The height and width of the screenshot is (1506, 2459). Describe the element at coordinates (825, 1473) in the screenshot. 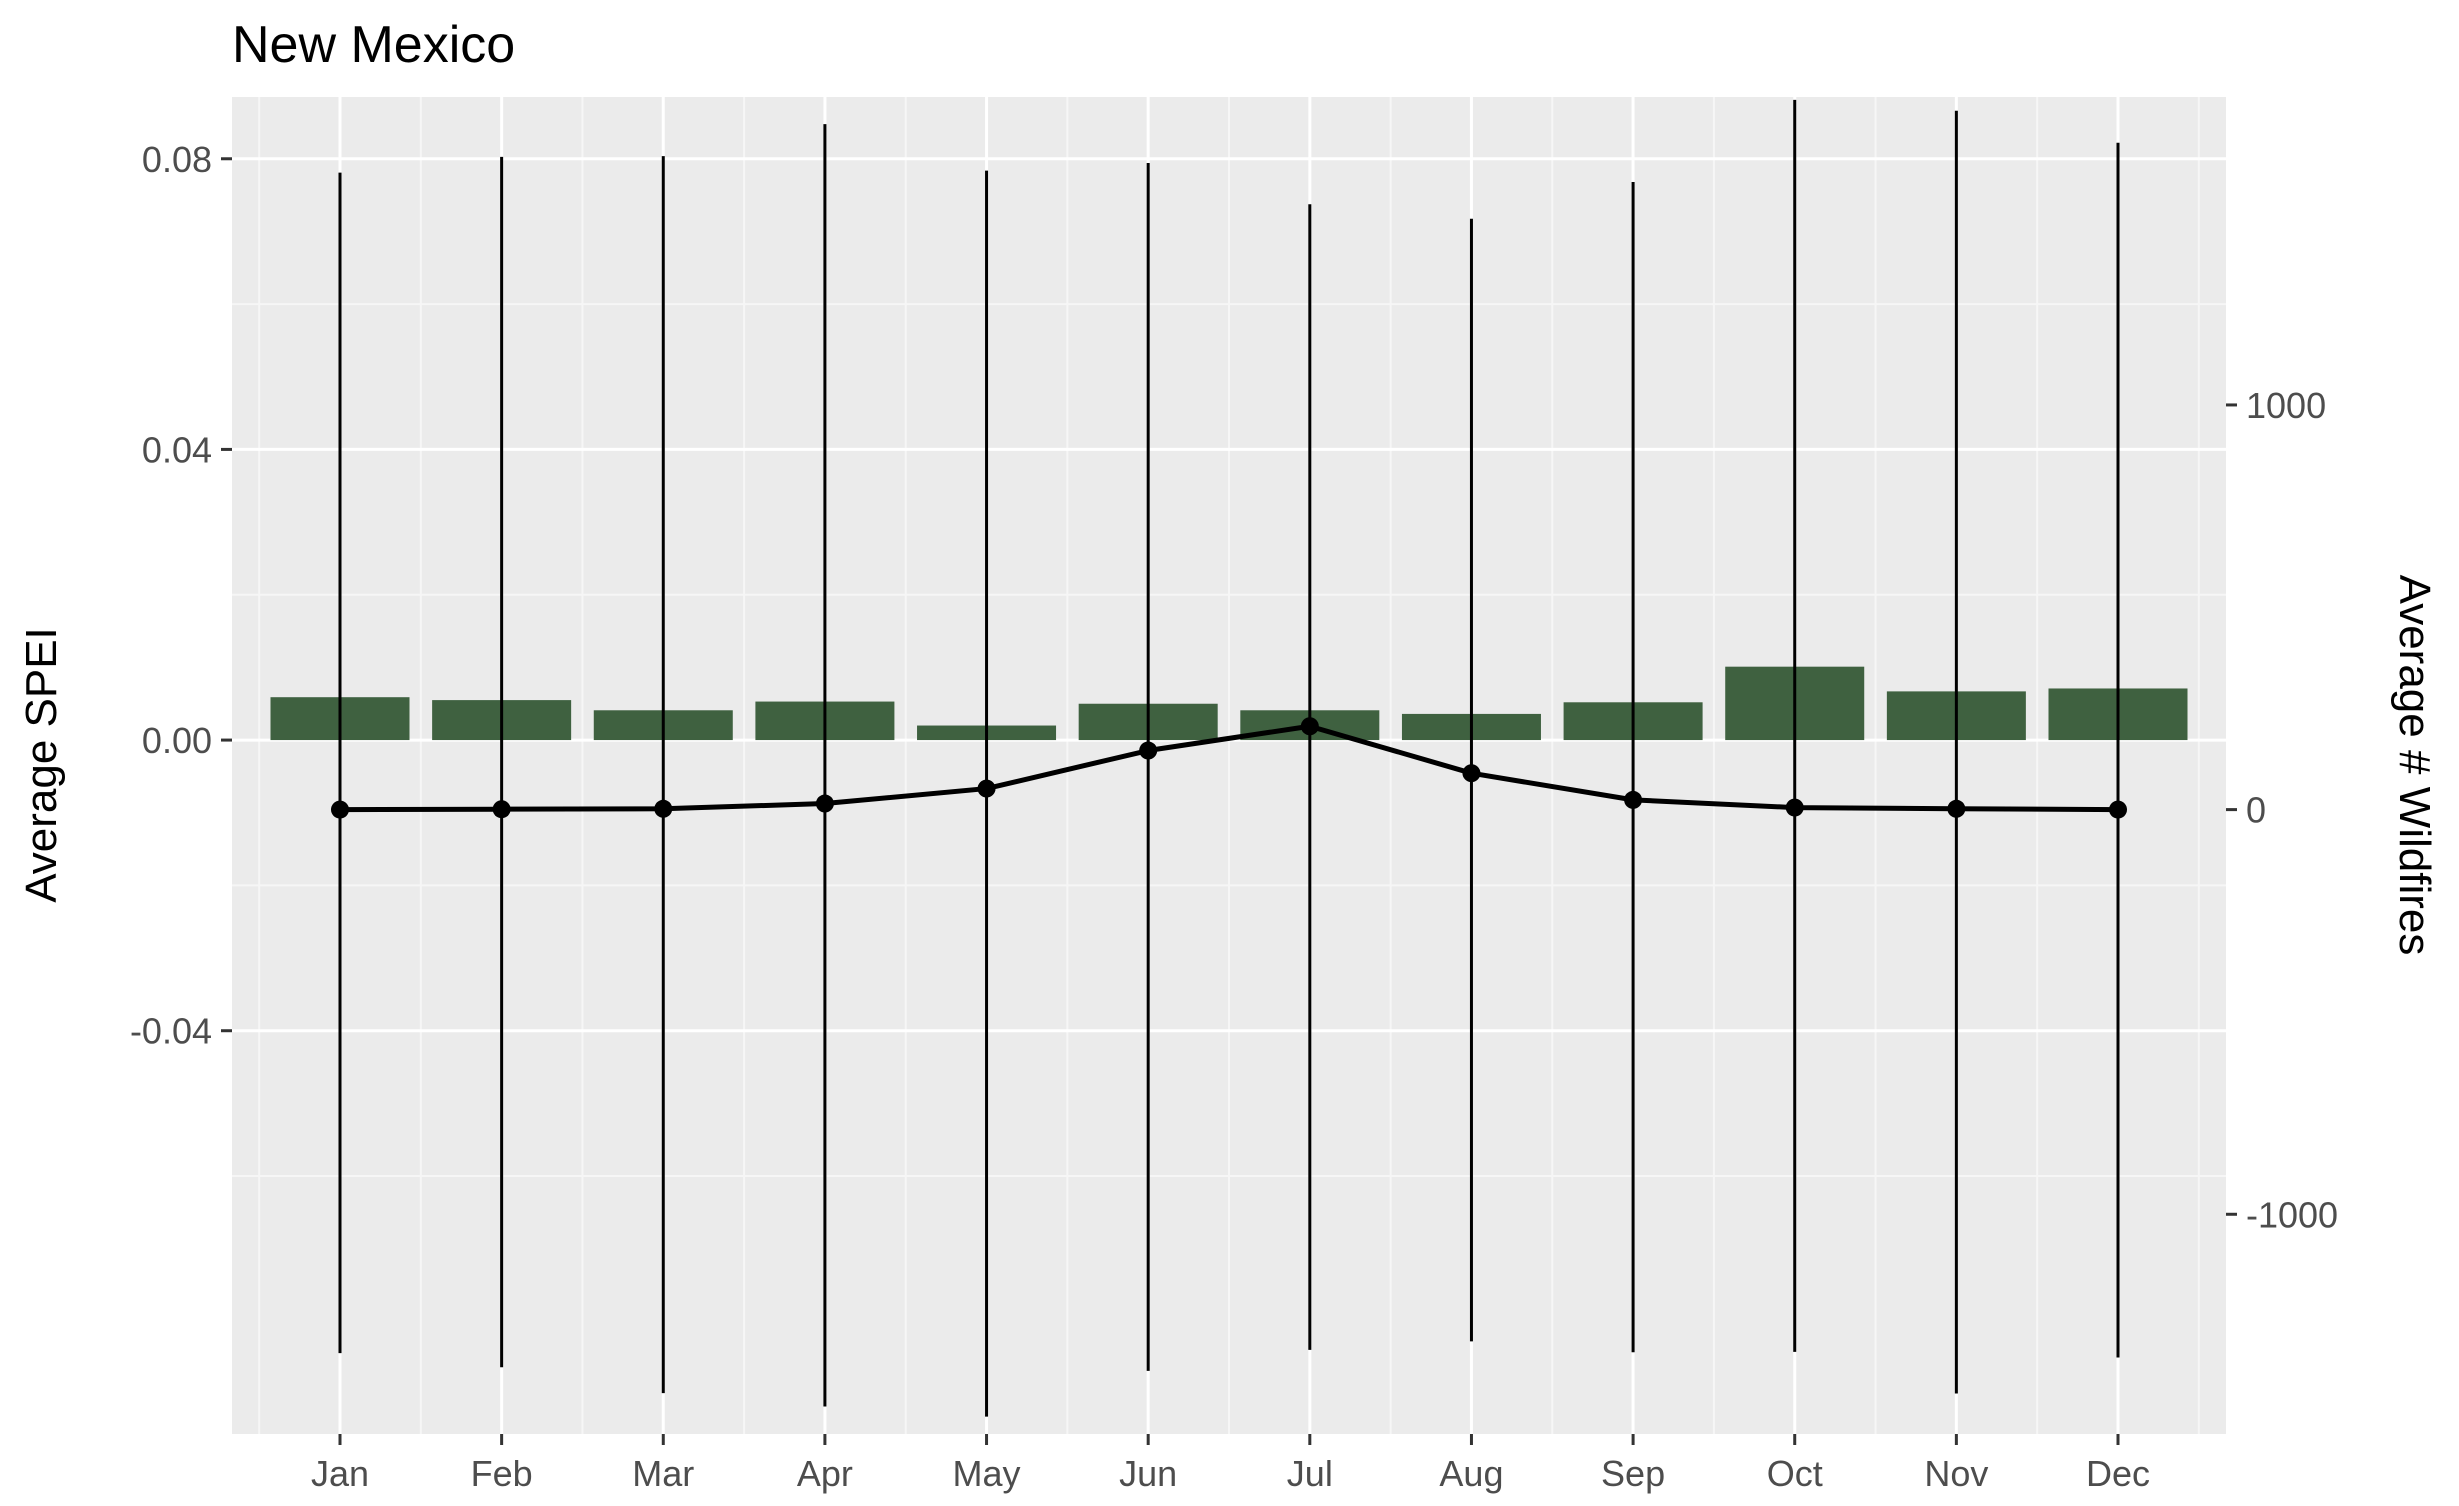

I see `x-tick-label-apr: Apr` at that location.